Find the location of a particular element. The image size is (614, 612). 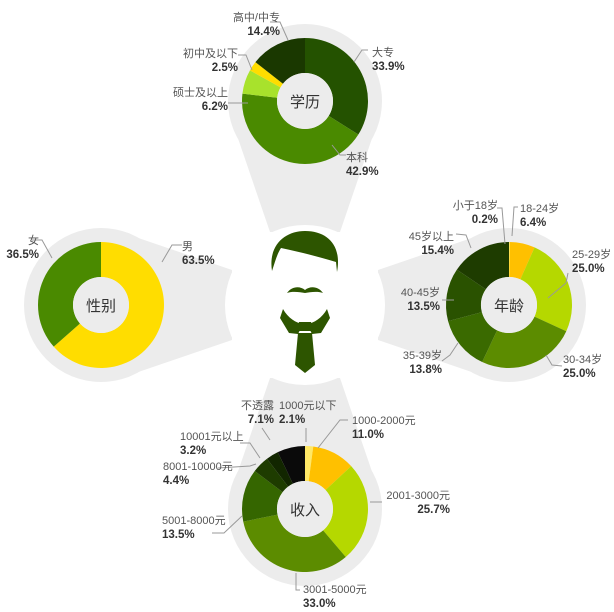

data-label: 小于18岁 0.2% is located at coordinates (475, 213).